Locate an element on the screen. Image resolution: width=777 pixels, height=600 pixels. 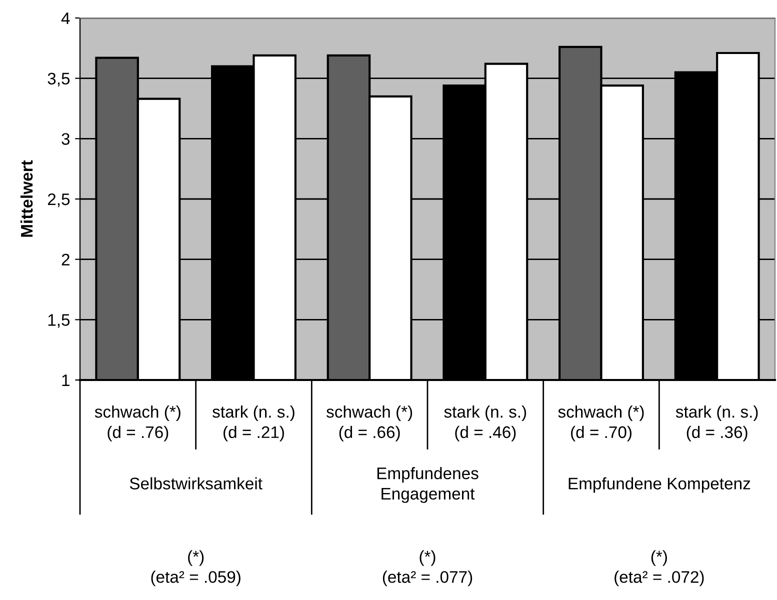
text: (*) (eta² = .077) is located at coordinates (427, 568).